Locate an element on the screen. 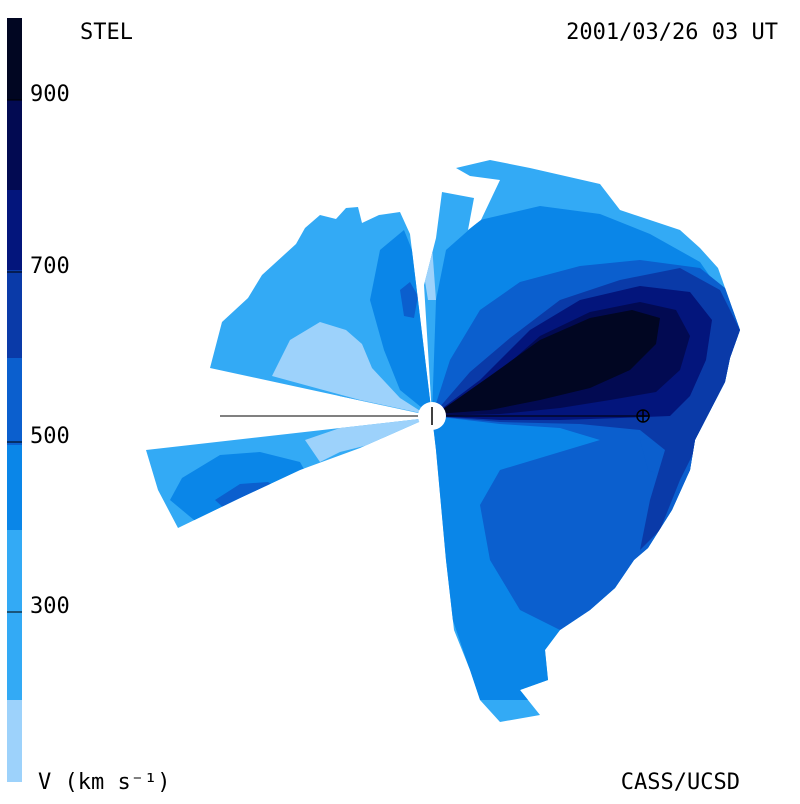 The width and height of the screenshot is (800, 804). colorbar-unit-label: V (km s⁻¹) is located at coordinates (104, 782).